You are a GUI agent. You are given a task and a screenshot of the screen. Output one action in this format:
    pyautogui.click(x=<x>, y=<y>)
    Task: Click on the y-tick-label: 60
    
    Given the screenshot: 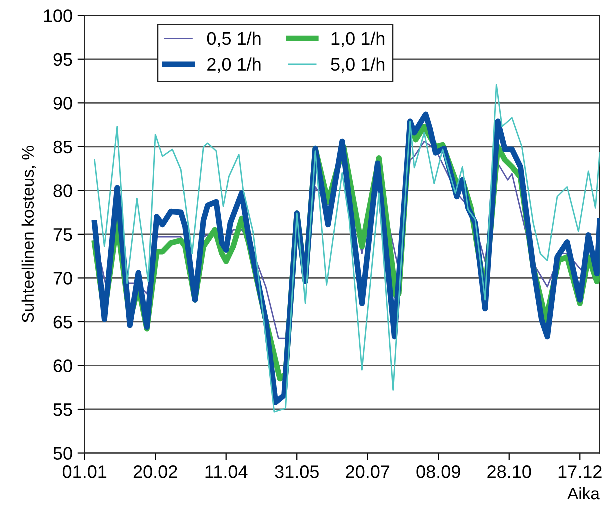 What is the action you would take?
    pyautogui.click(x=63, y=366)
    